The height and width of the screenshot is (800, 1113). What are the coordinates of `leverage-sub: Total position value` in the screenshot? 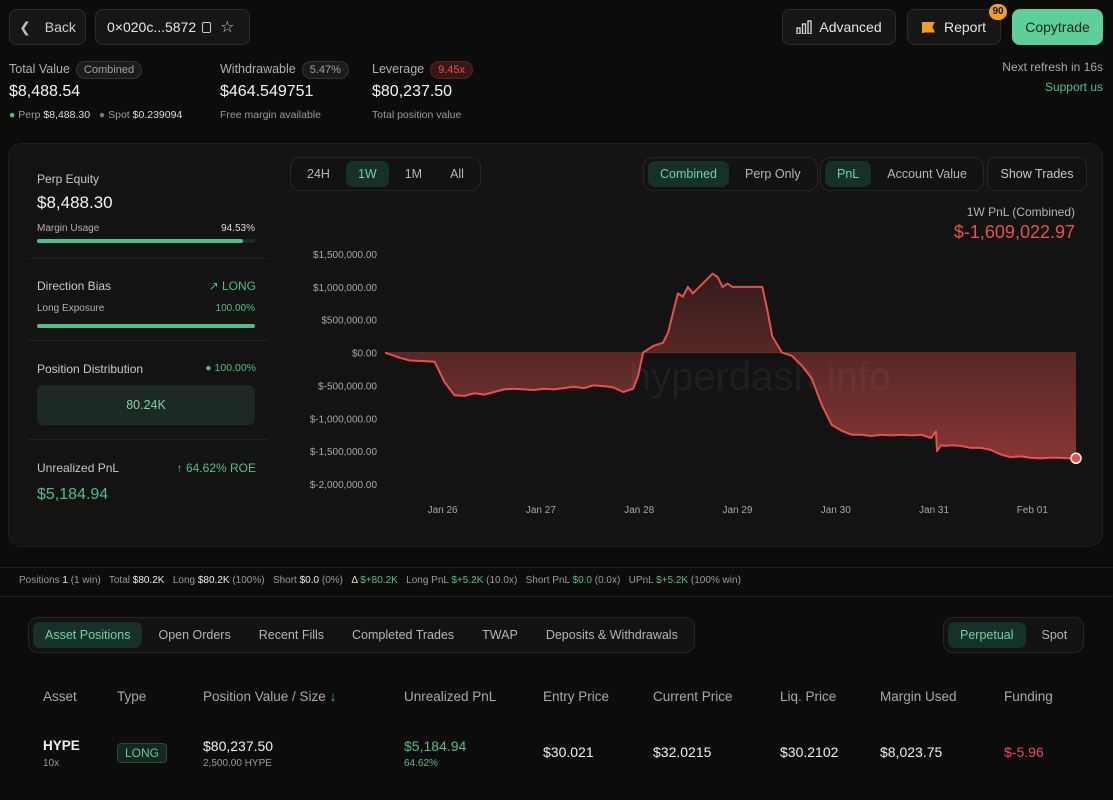 It's located at (417, 115).